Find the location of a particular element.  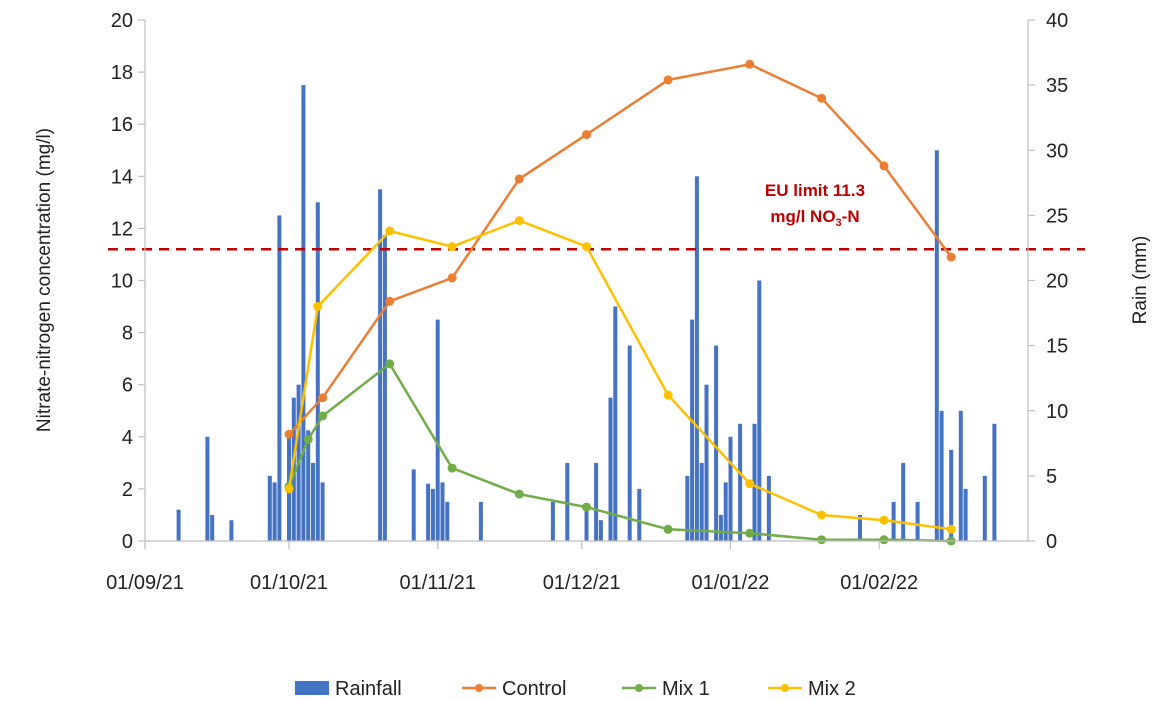

y-right-tick-label-25: 25 is located at coordinates (1057, 216).